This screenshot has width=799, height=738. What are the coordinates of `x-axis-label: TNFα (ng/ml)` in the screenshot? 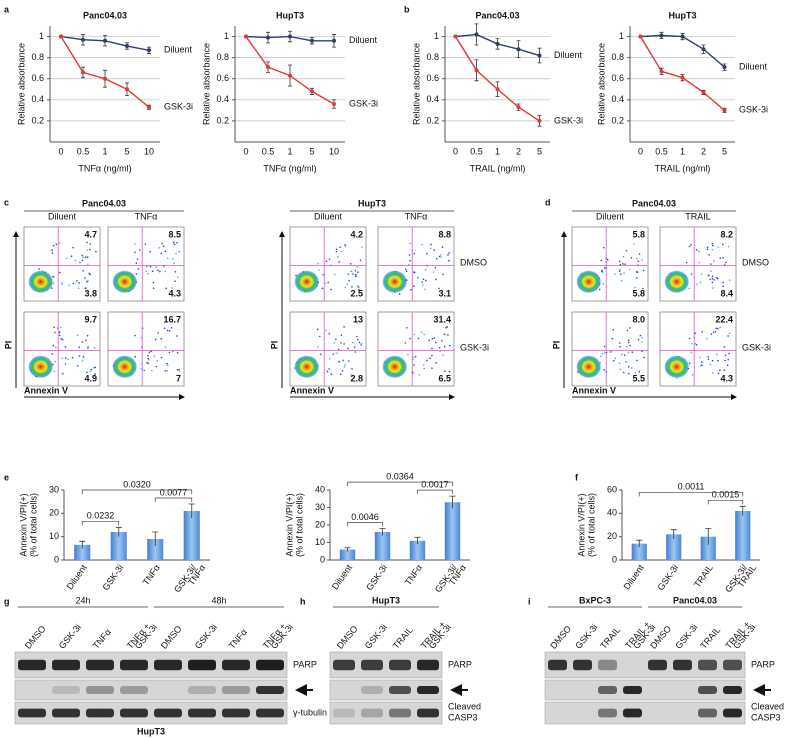 It's located at (104, 168).